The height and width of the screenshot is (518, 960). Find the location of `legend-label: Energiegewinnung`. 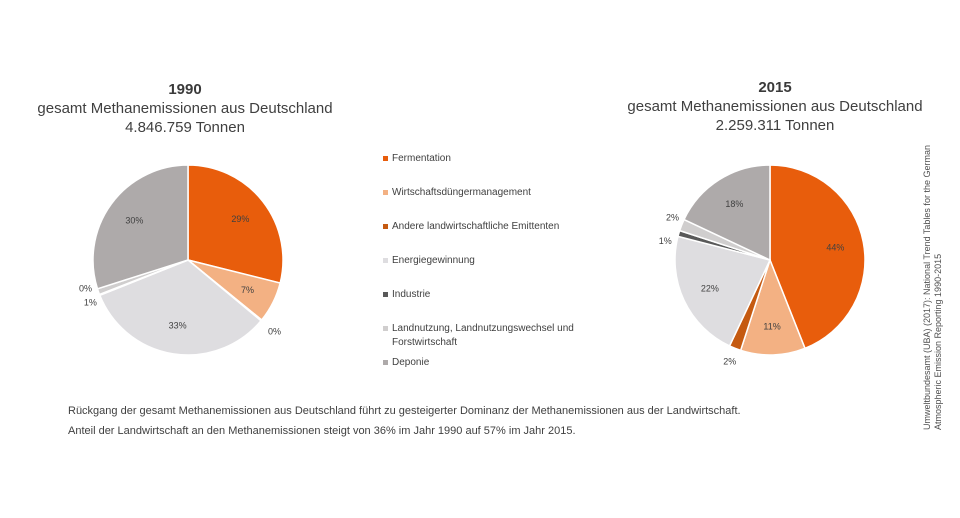

legend-label: Energiegewinnung is located at coordinates (433, 260).